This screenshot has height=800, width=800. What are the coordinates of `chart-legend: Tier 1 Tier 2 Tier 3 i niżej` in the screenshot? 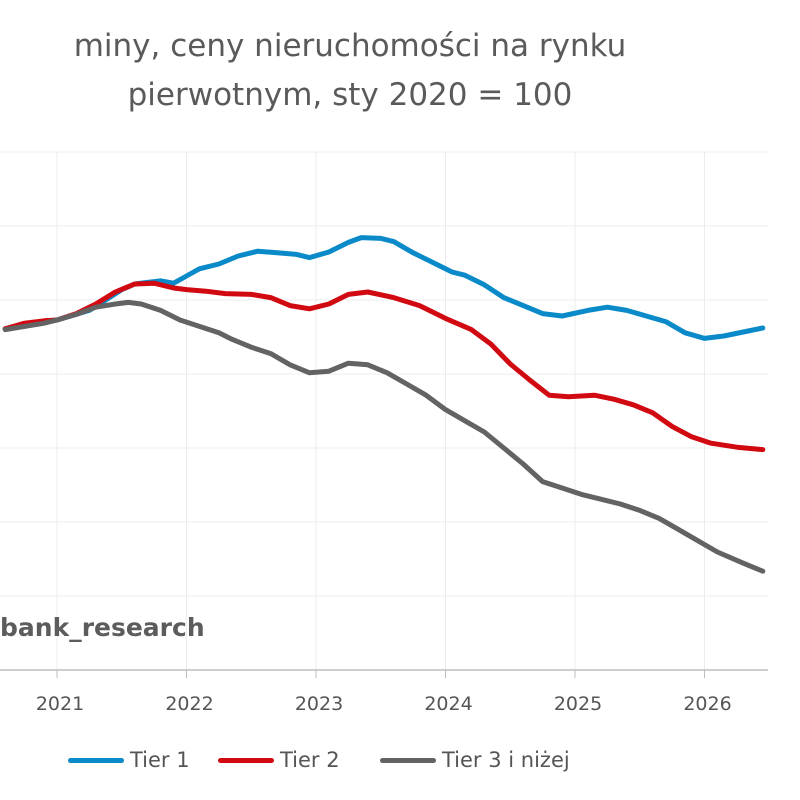 It's located at (400, 760).